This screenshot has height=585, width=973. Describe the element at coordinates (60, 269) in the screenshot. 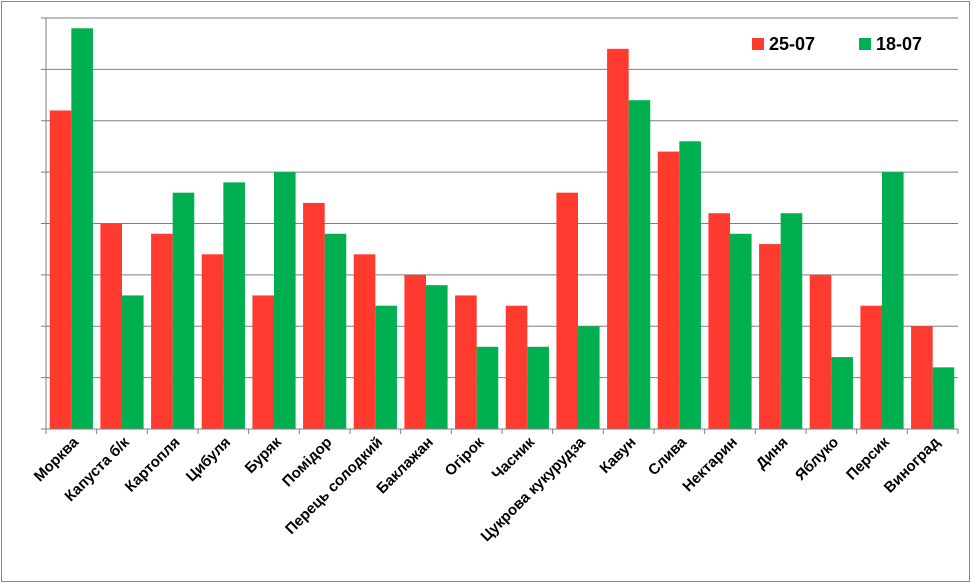

I see `bar-25-07-Морква` at that location.